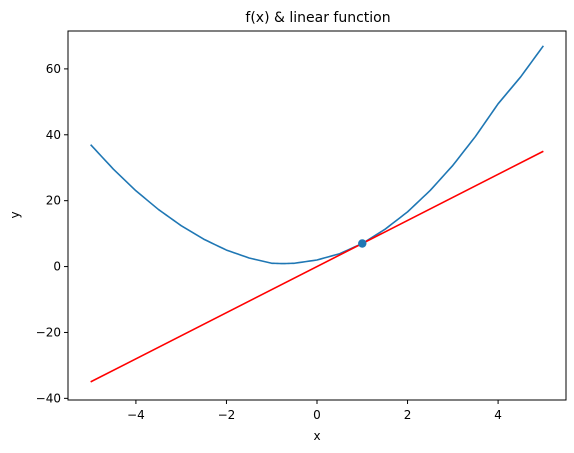  I want to click on y-tick-label: 20, so click(53, 201).